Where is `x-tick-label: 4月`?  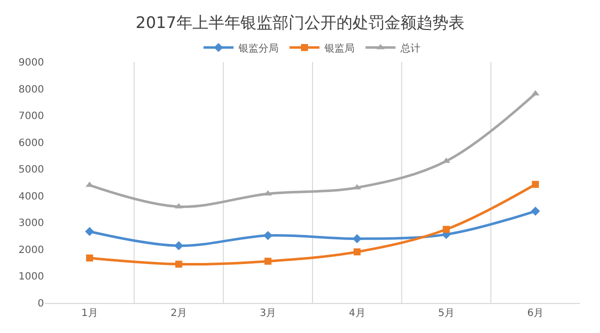
x-tick-label: 4月 is located at coordinates (357, 313).